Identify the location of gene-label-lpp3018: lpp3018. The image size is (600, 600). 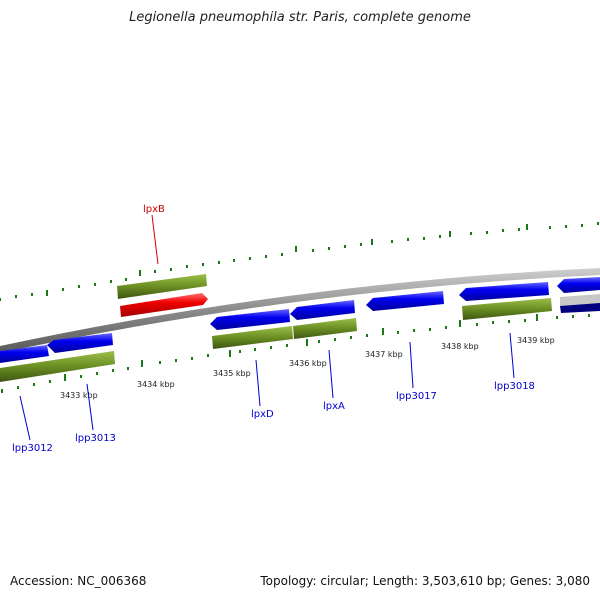
(514, 386).